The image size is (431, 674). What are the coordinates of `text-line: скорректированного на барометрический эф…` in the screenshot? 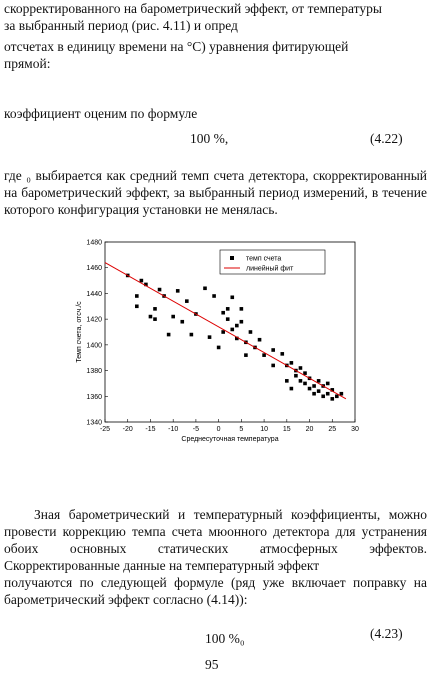 It's located at (193, 8).